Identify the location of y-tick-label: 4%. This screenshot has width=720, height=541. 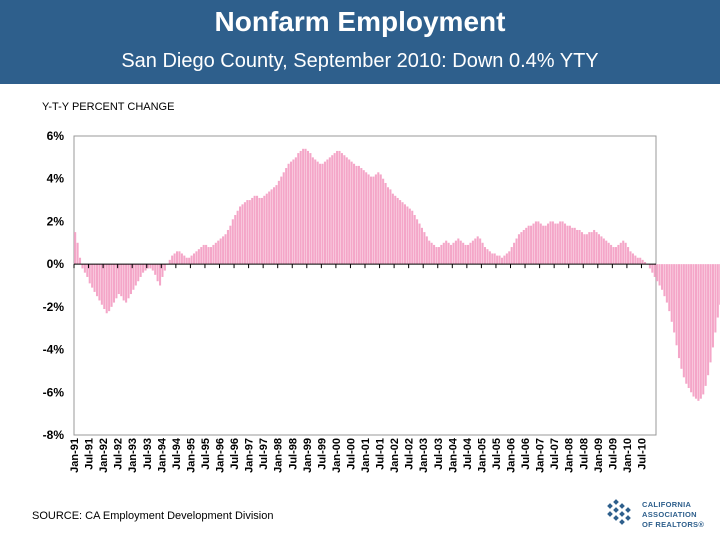
(56, 179).